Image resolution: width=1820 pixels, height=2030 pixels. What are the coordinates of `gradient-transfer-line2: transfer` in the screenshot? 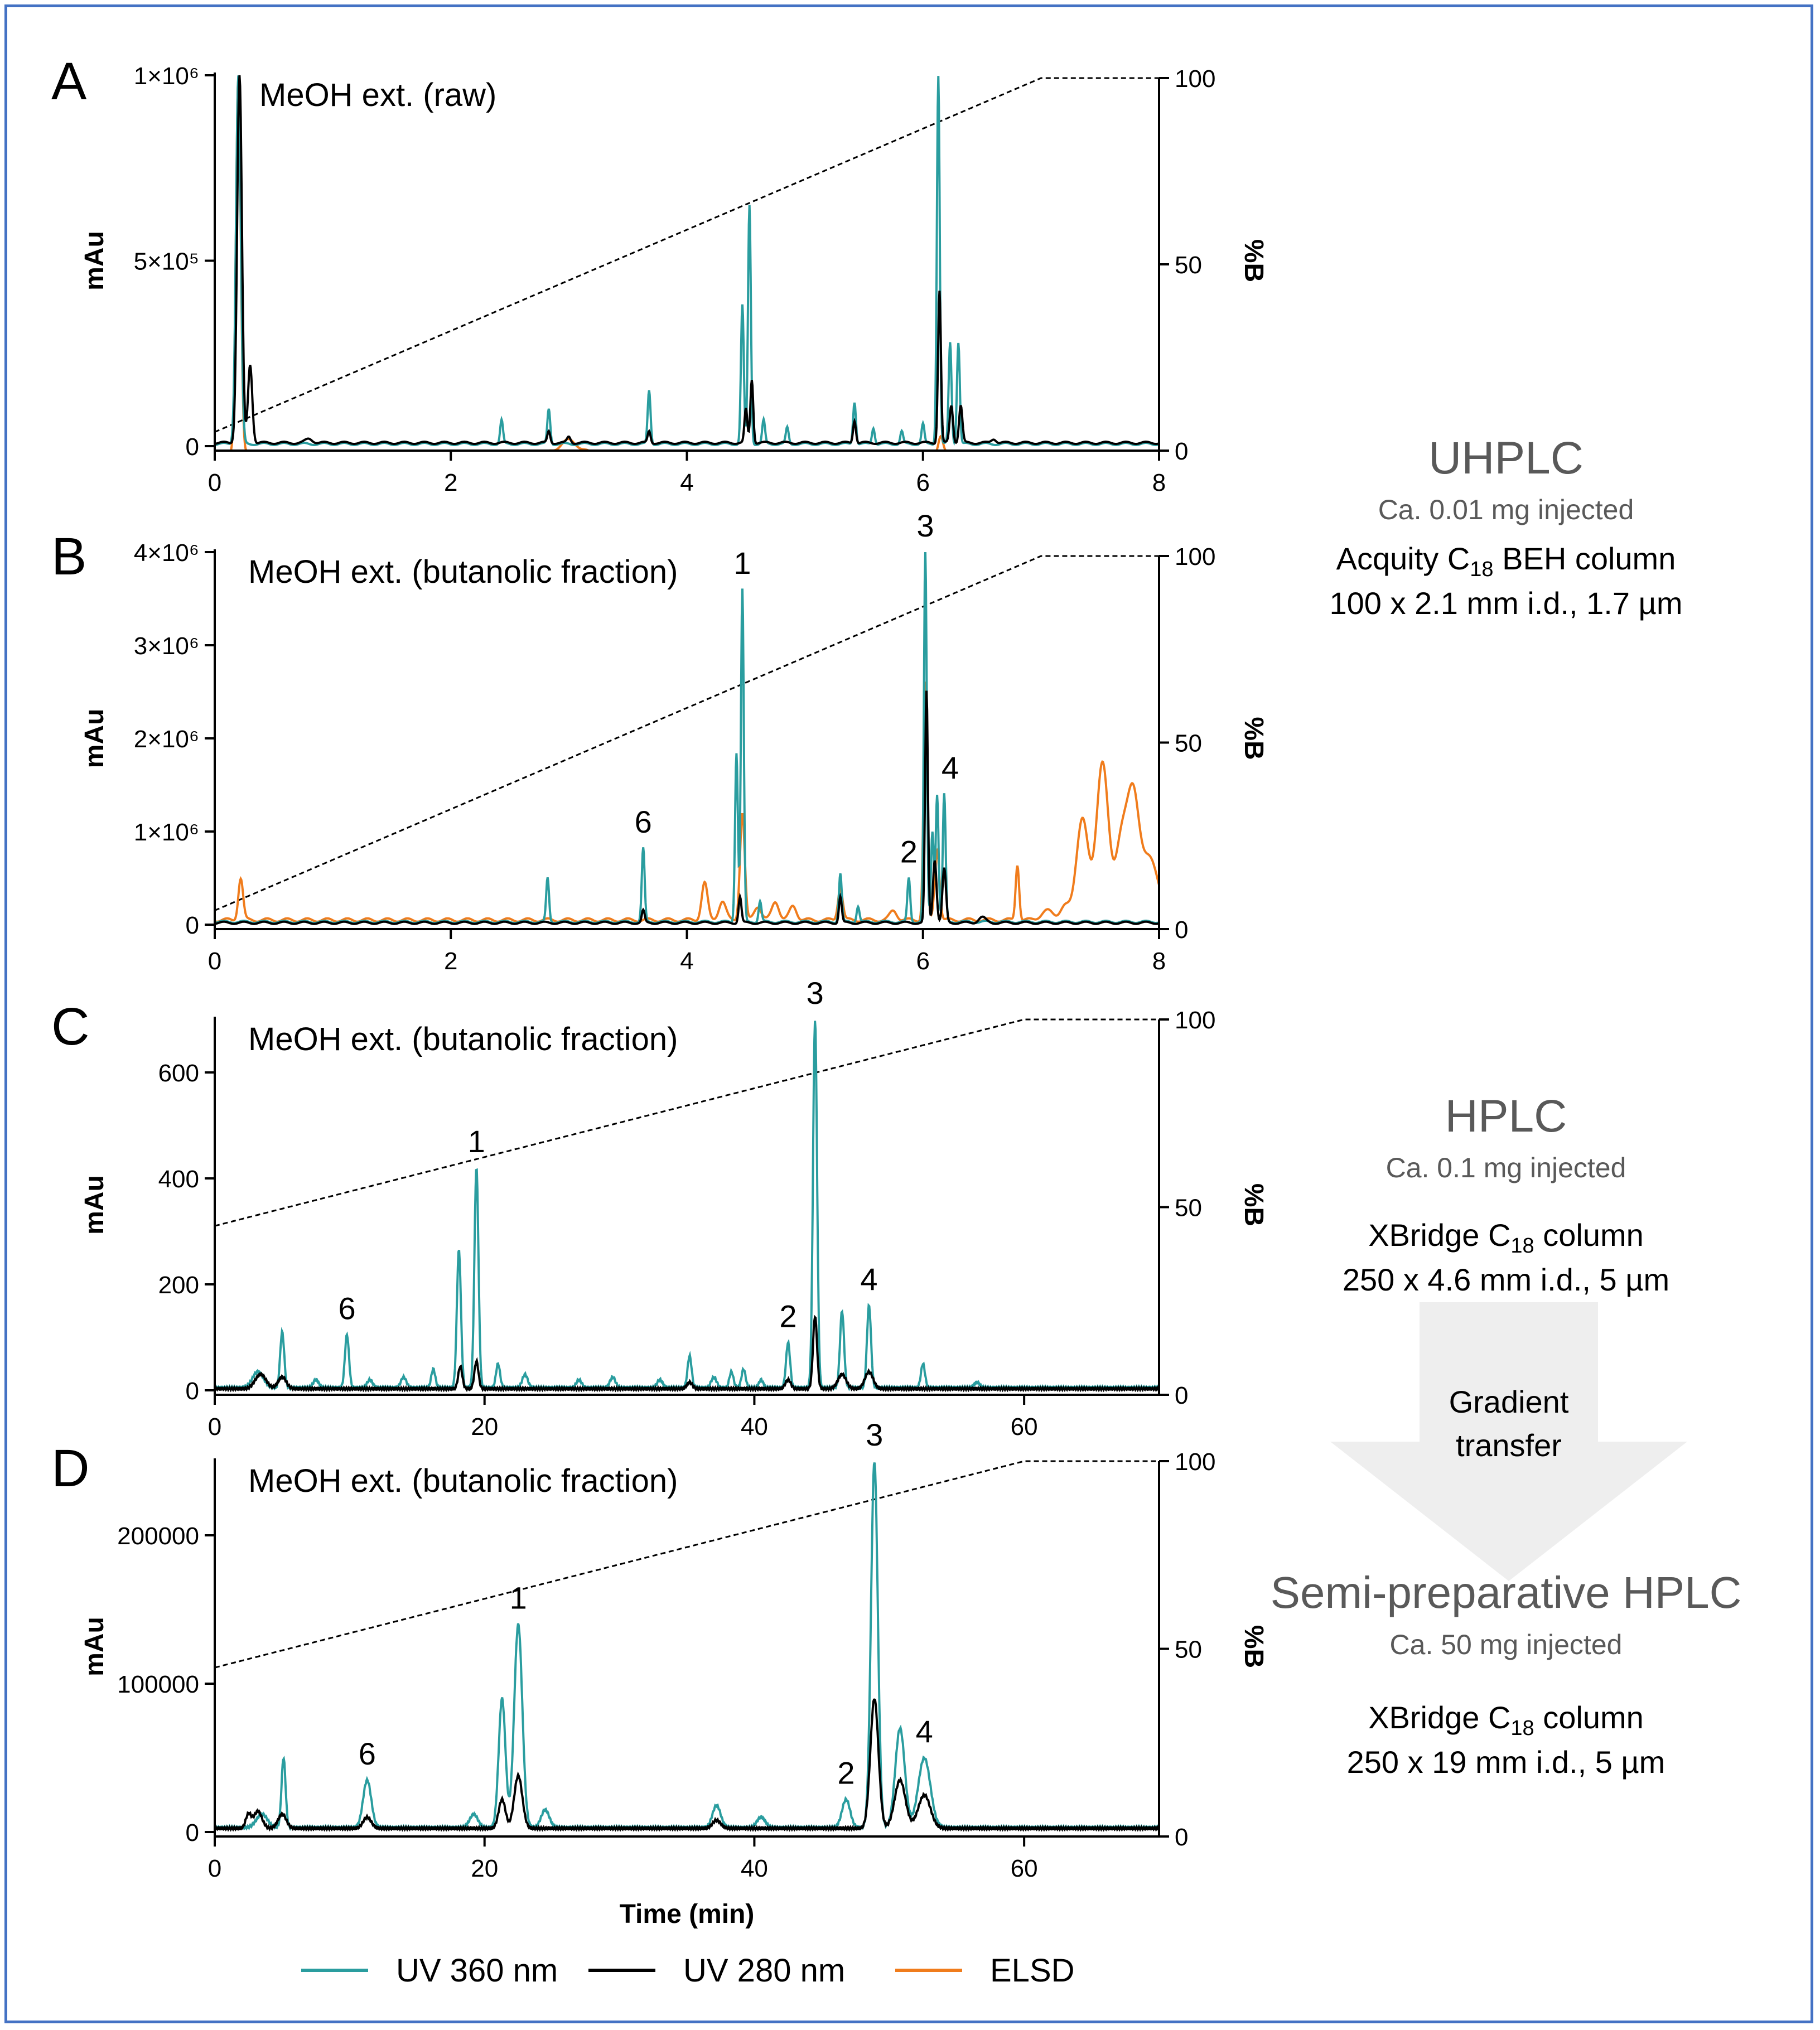 It's located at (1509, 1445).